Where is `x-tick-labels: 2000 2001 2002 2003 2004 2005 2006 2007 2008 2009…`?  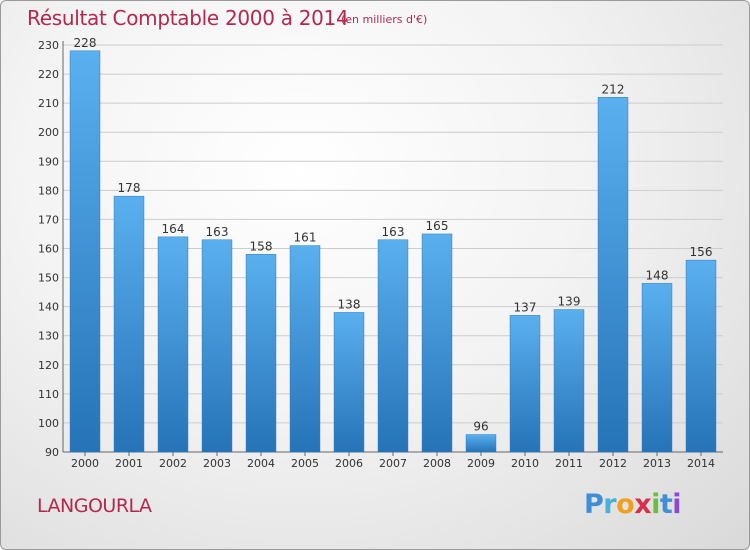
x-tick-labels: 2000 2001 2002 2003 2004 2005 2006 2007 2008 2009… is located at coordinates (393, 463).